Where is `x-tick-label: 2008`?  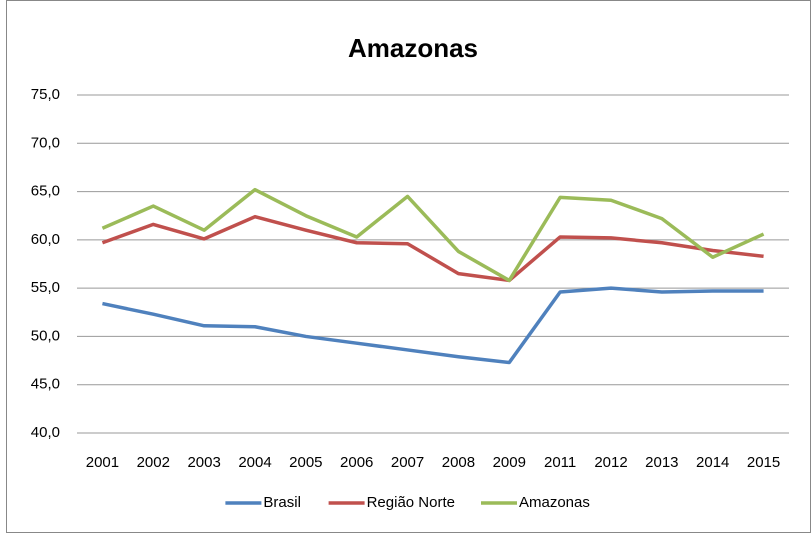
x-tick-label: 2008 is located at coordinates (458, 462).